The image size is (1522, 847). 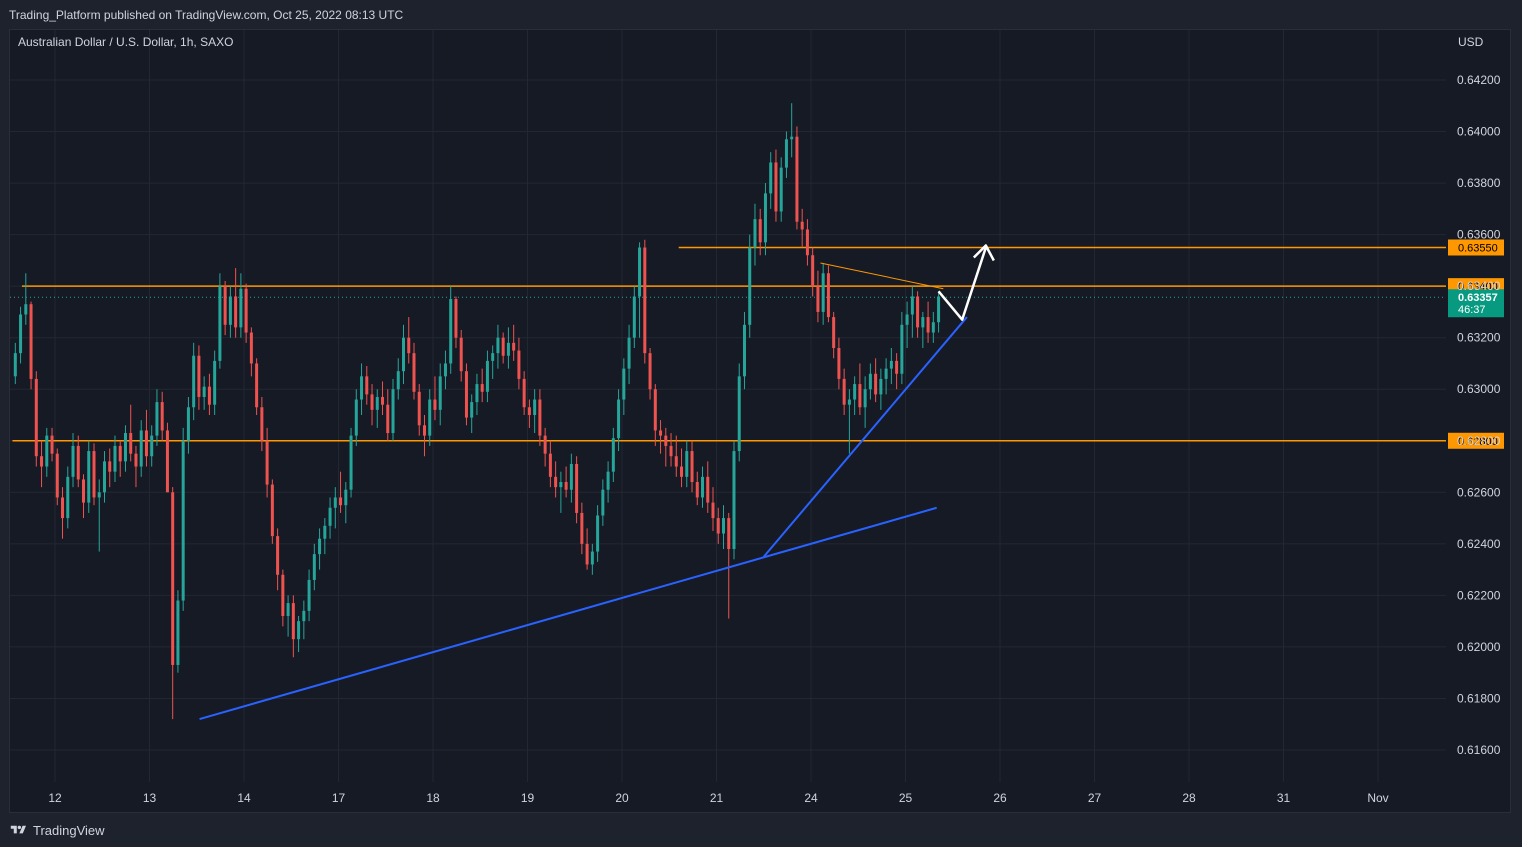 What do you see at coordinates (1479, 698) in the screenshot?
I see `y-tick-label: 0.61800` at bounding box center [1479, 698].